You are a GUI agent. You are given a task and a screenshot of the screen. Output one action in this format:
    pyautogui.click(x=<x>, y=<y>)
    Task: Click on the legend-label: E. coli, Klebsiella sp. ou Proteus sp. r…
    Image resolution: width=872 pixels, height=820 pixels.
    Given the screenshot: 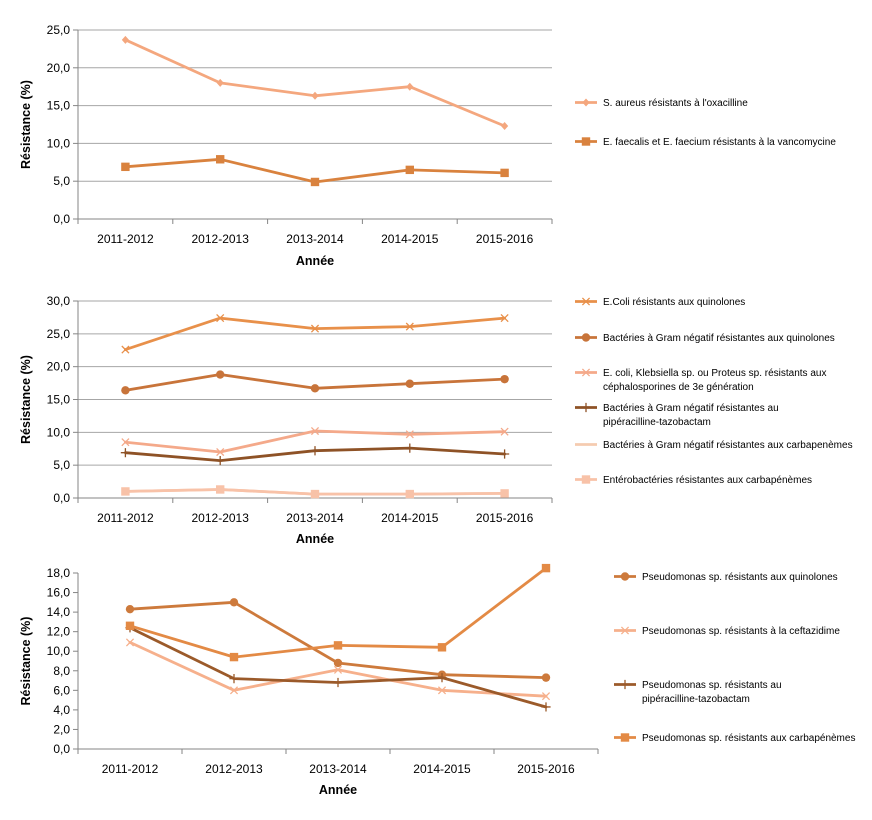 What is the action you would take?
    pyautogui.click(x=714, y=373)
    